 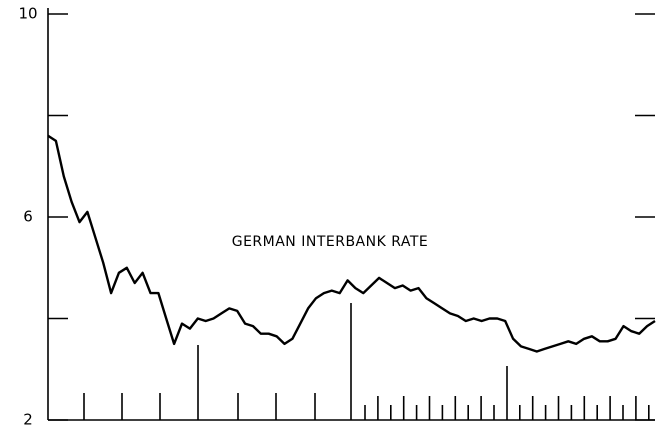 What do you see at coordinates (27, 14) in the screenshot?
I see `y-tick-label: 10` at bounding box center [27, 14].